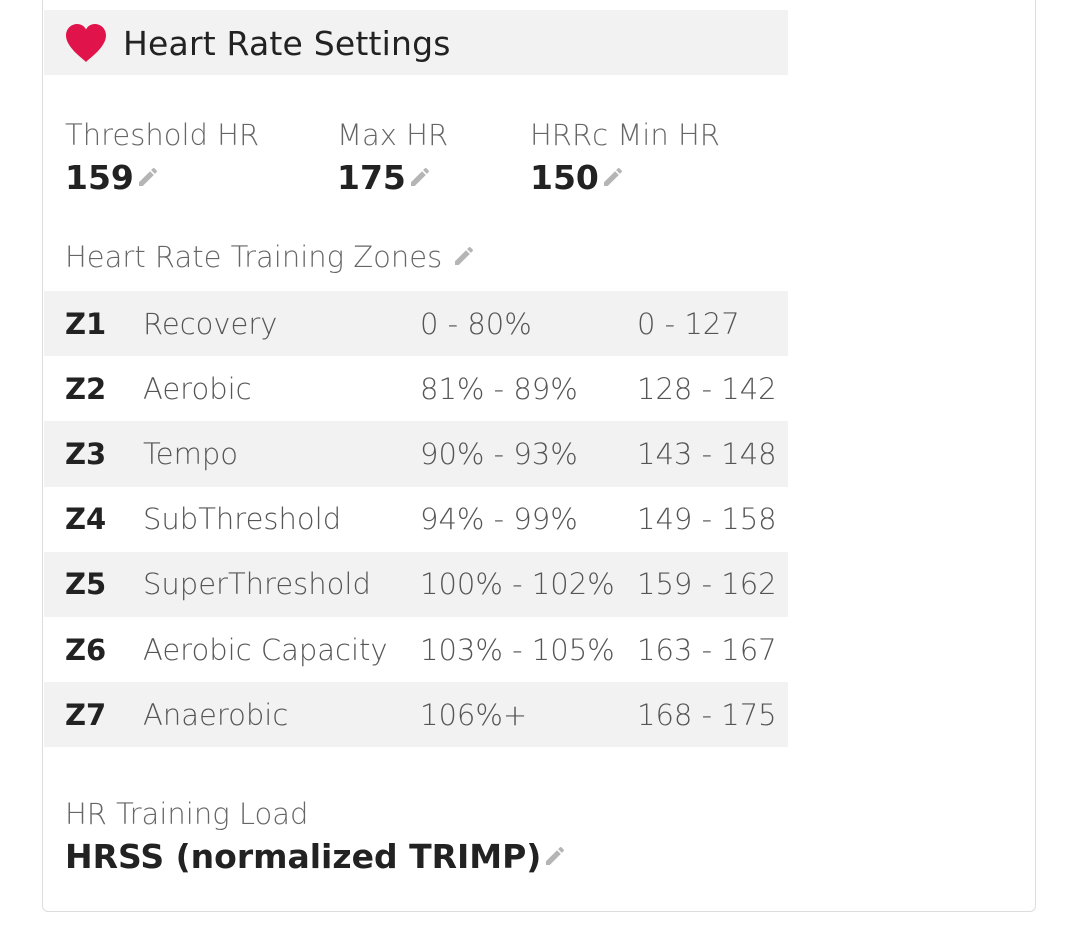  Describe the element at coordinates (393, 135) in the screenshot. I see `max-hr-label: Max HR` at that location.